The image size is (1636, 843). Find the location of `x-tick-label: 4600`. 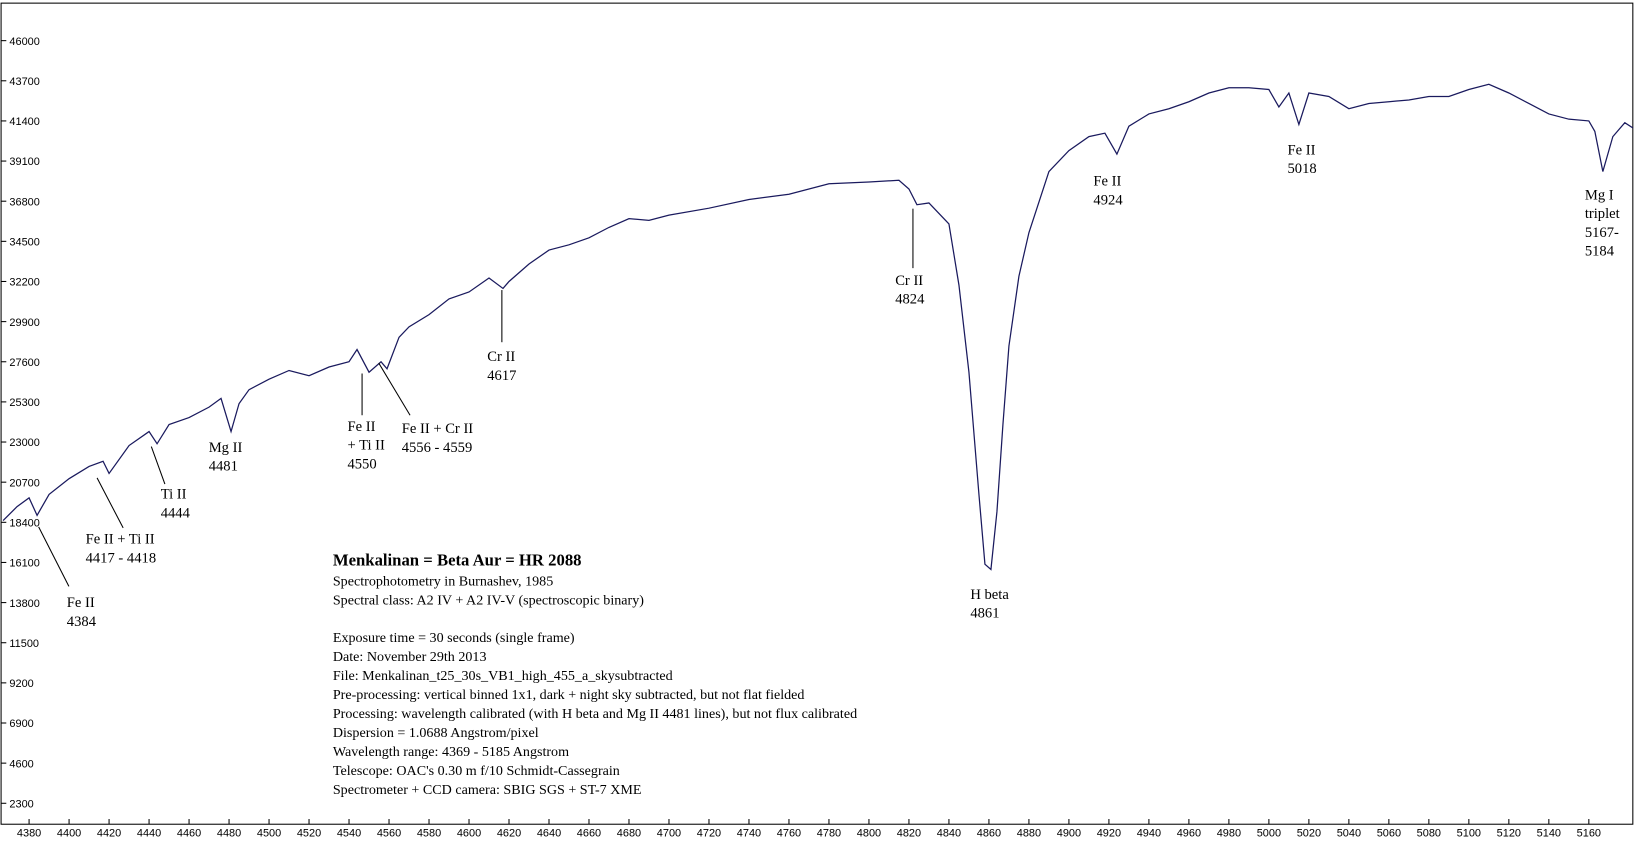

x-tick-label: 4600 is located at coordinates (469, 834).